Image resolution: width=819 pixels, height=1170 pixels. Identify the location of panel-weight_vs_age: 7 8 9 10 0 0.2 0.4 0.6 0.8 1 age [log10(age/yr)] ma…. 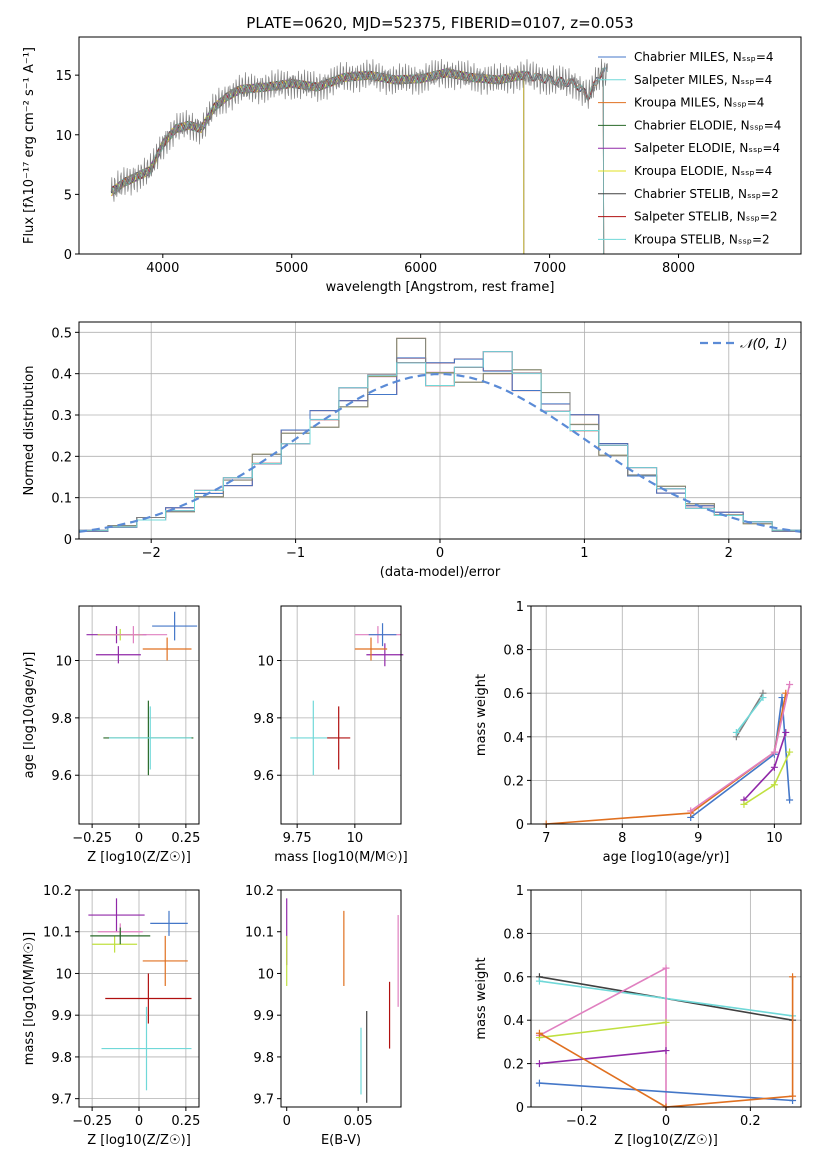
(638, 732).